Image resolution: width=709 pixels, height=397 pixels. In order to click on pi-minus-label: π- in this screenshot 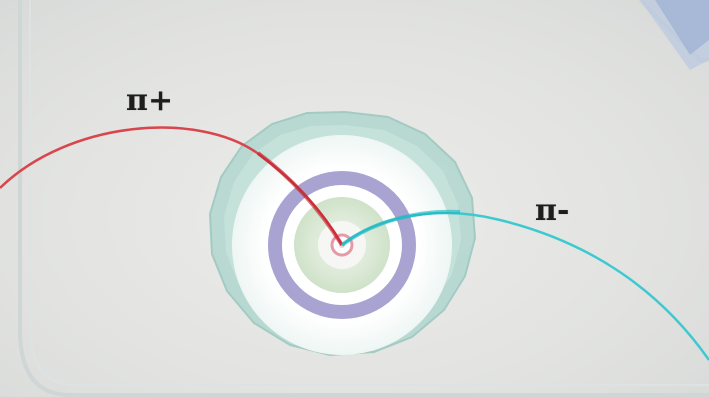, I will do `click(552, 210)`.